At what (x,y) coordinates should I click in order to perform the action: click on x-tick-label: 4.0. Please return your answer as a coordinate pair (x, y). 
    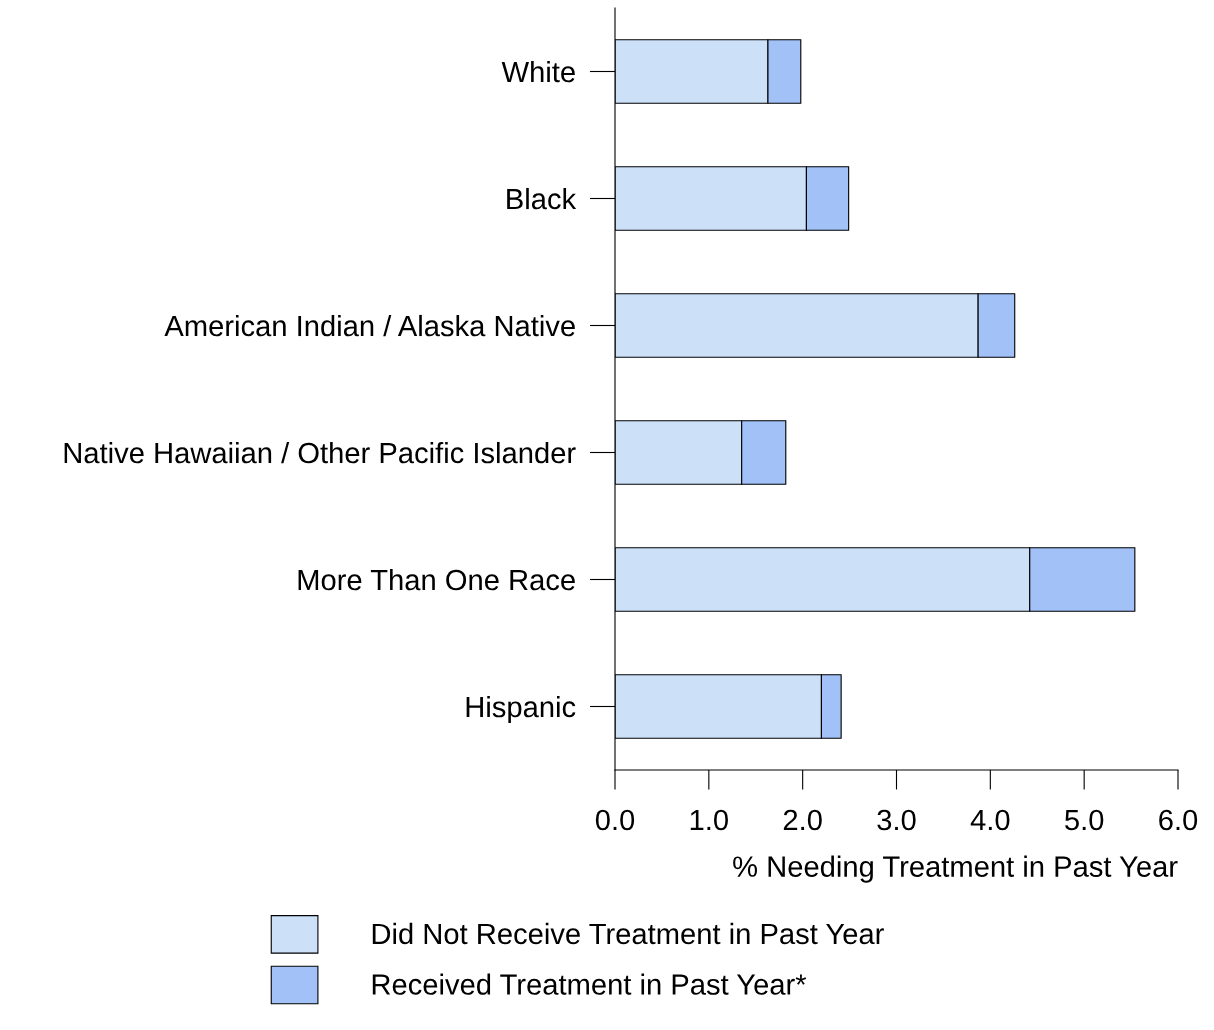
    Looking at the image, I should click on (990, 820).